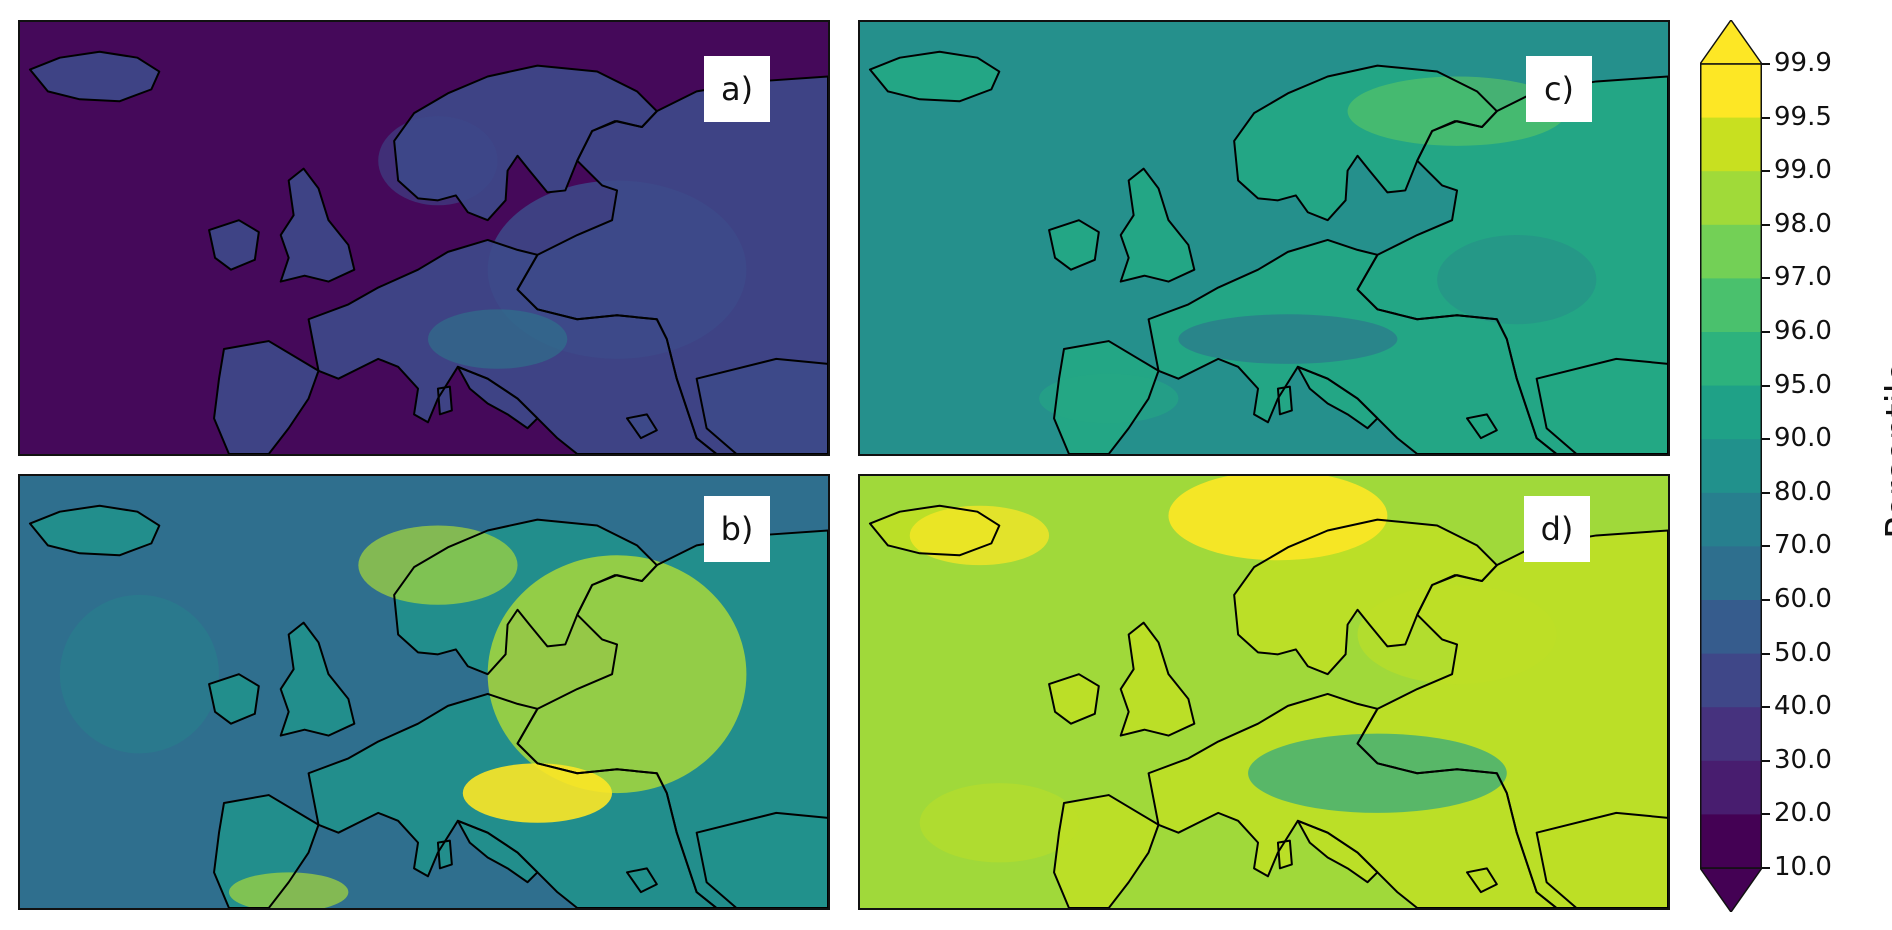 The width and height of the screenshot is (1892, 930). I want to click on colorbar-tick-label: 70.0, so click(1803, 545).